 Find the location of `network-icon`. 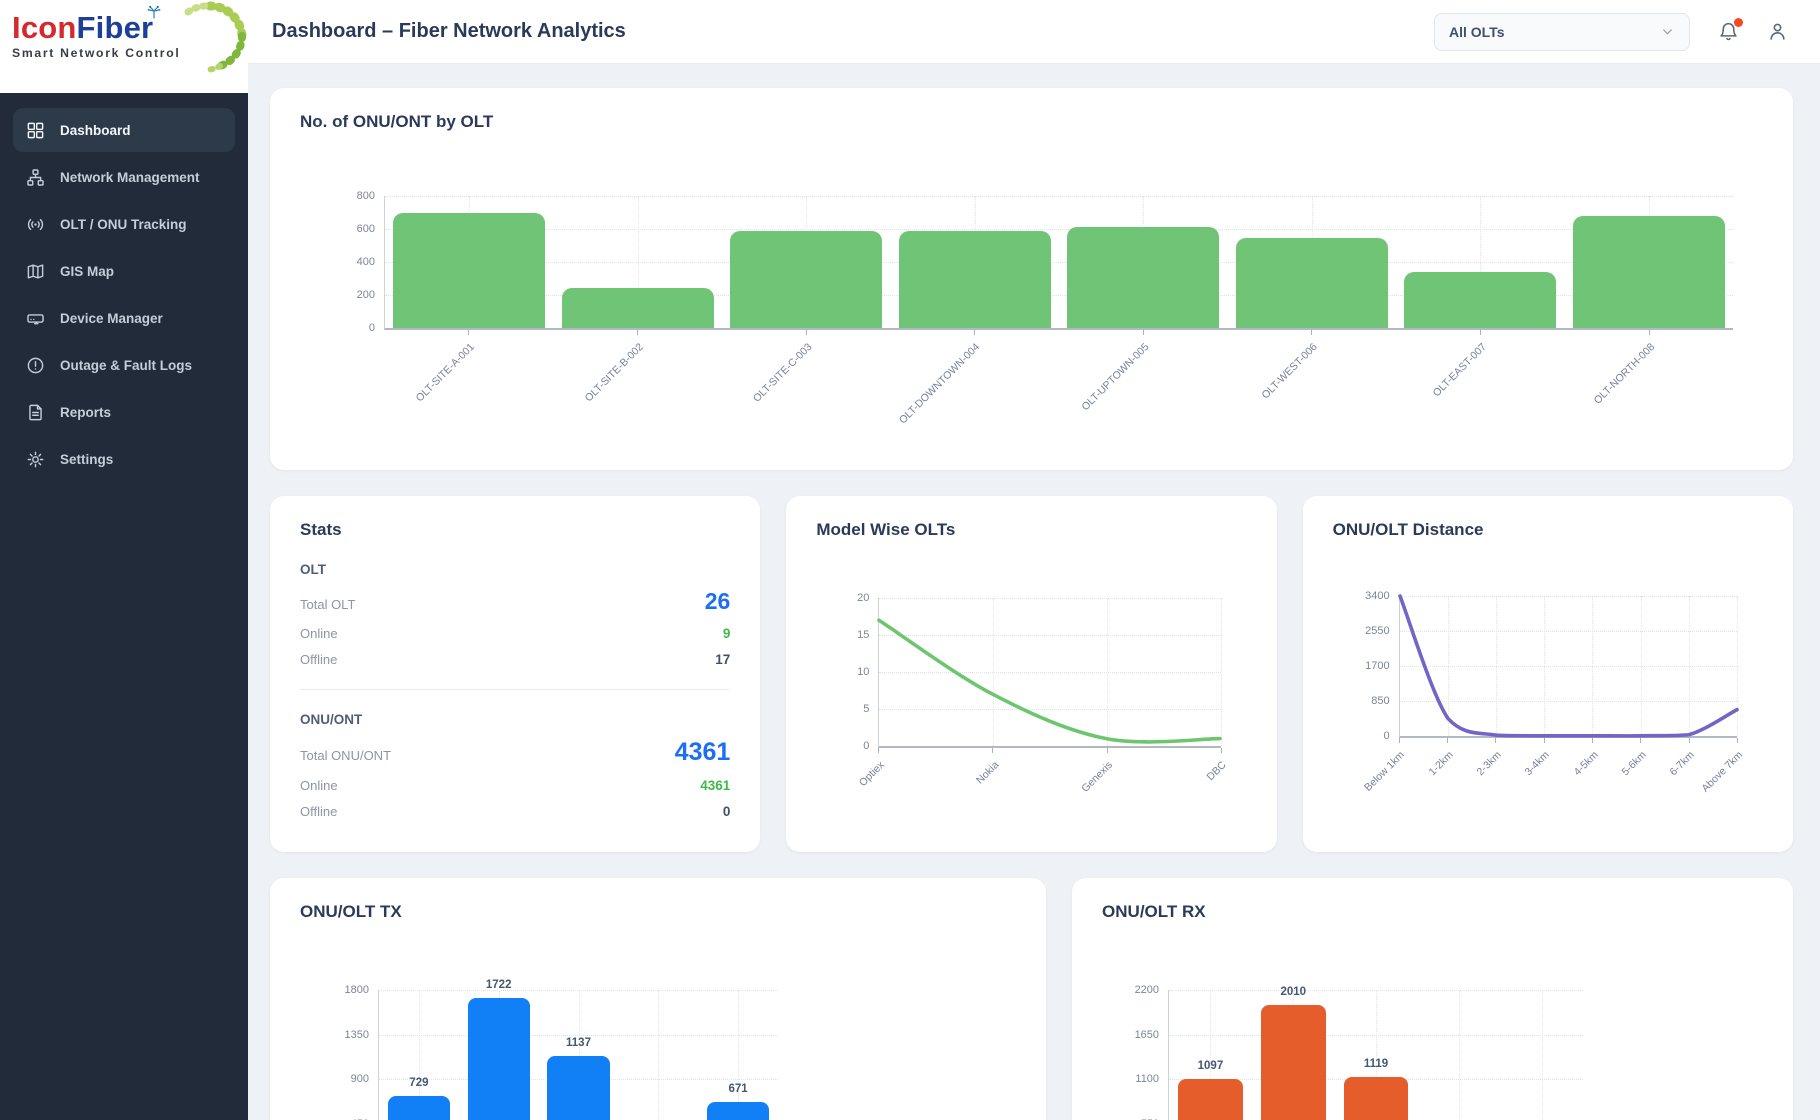

network-icon is located at coordinates (35, 177).